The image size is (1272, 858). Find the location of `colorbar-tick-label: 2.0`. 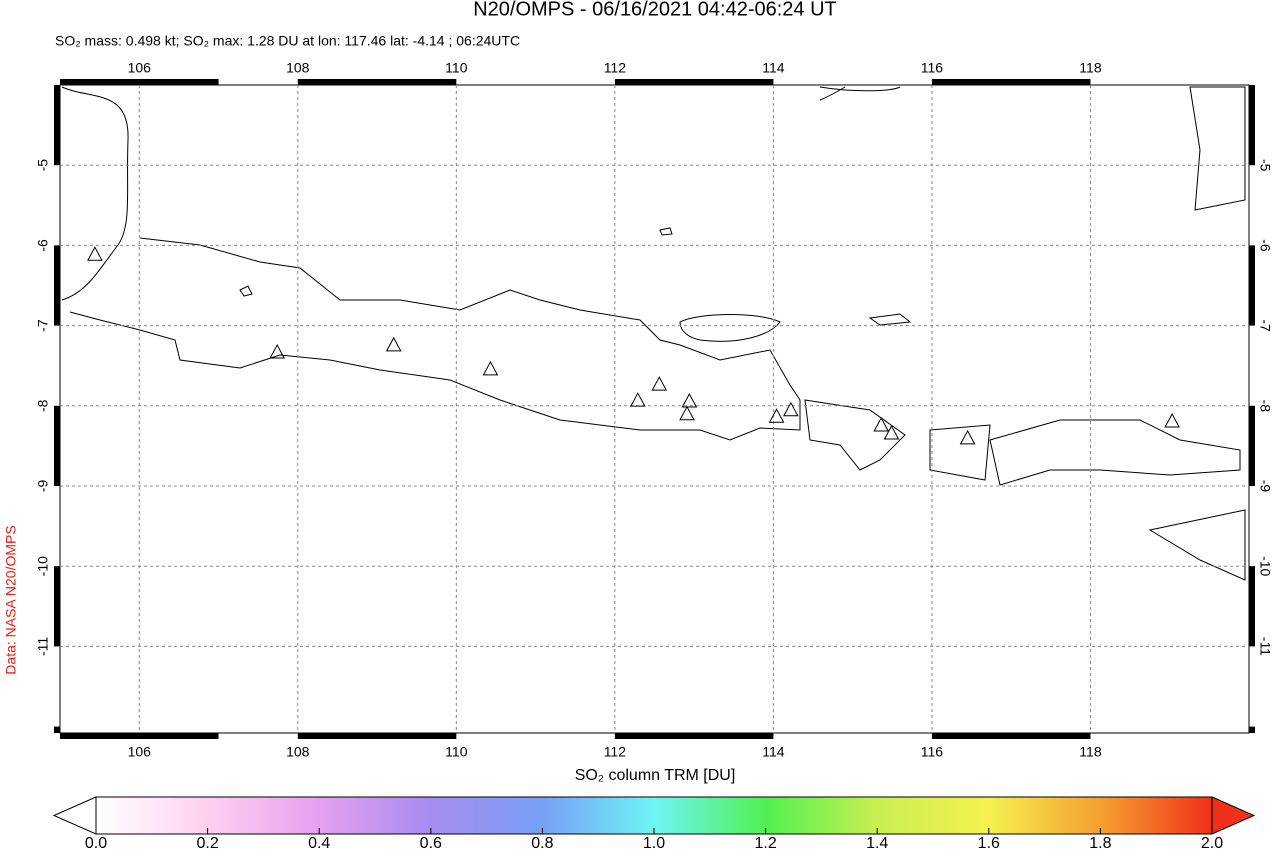

colorbar-tick-label: 2.0 is located at coordinates (1212, 843).